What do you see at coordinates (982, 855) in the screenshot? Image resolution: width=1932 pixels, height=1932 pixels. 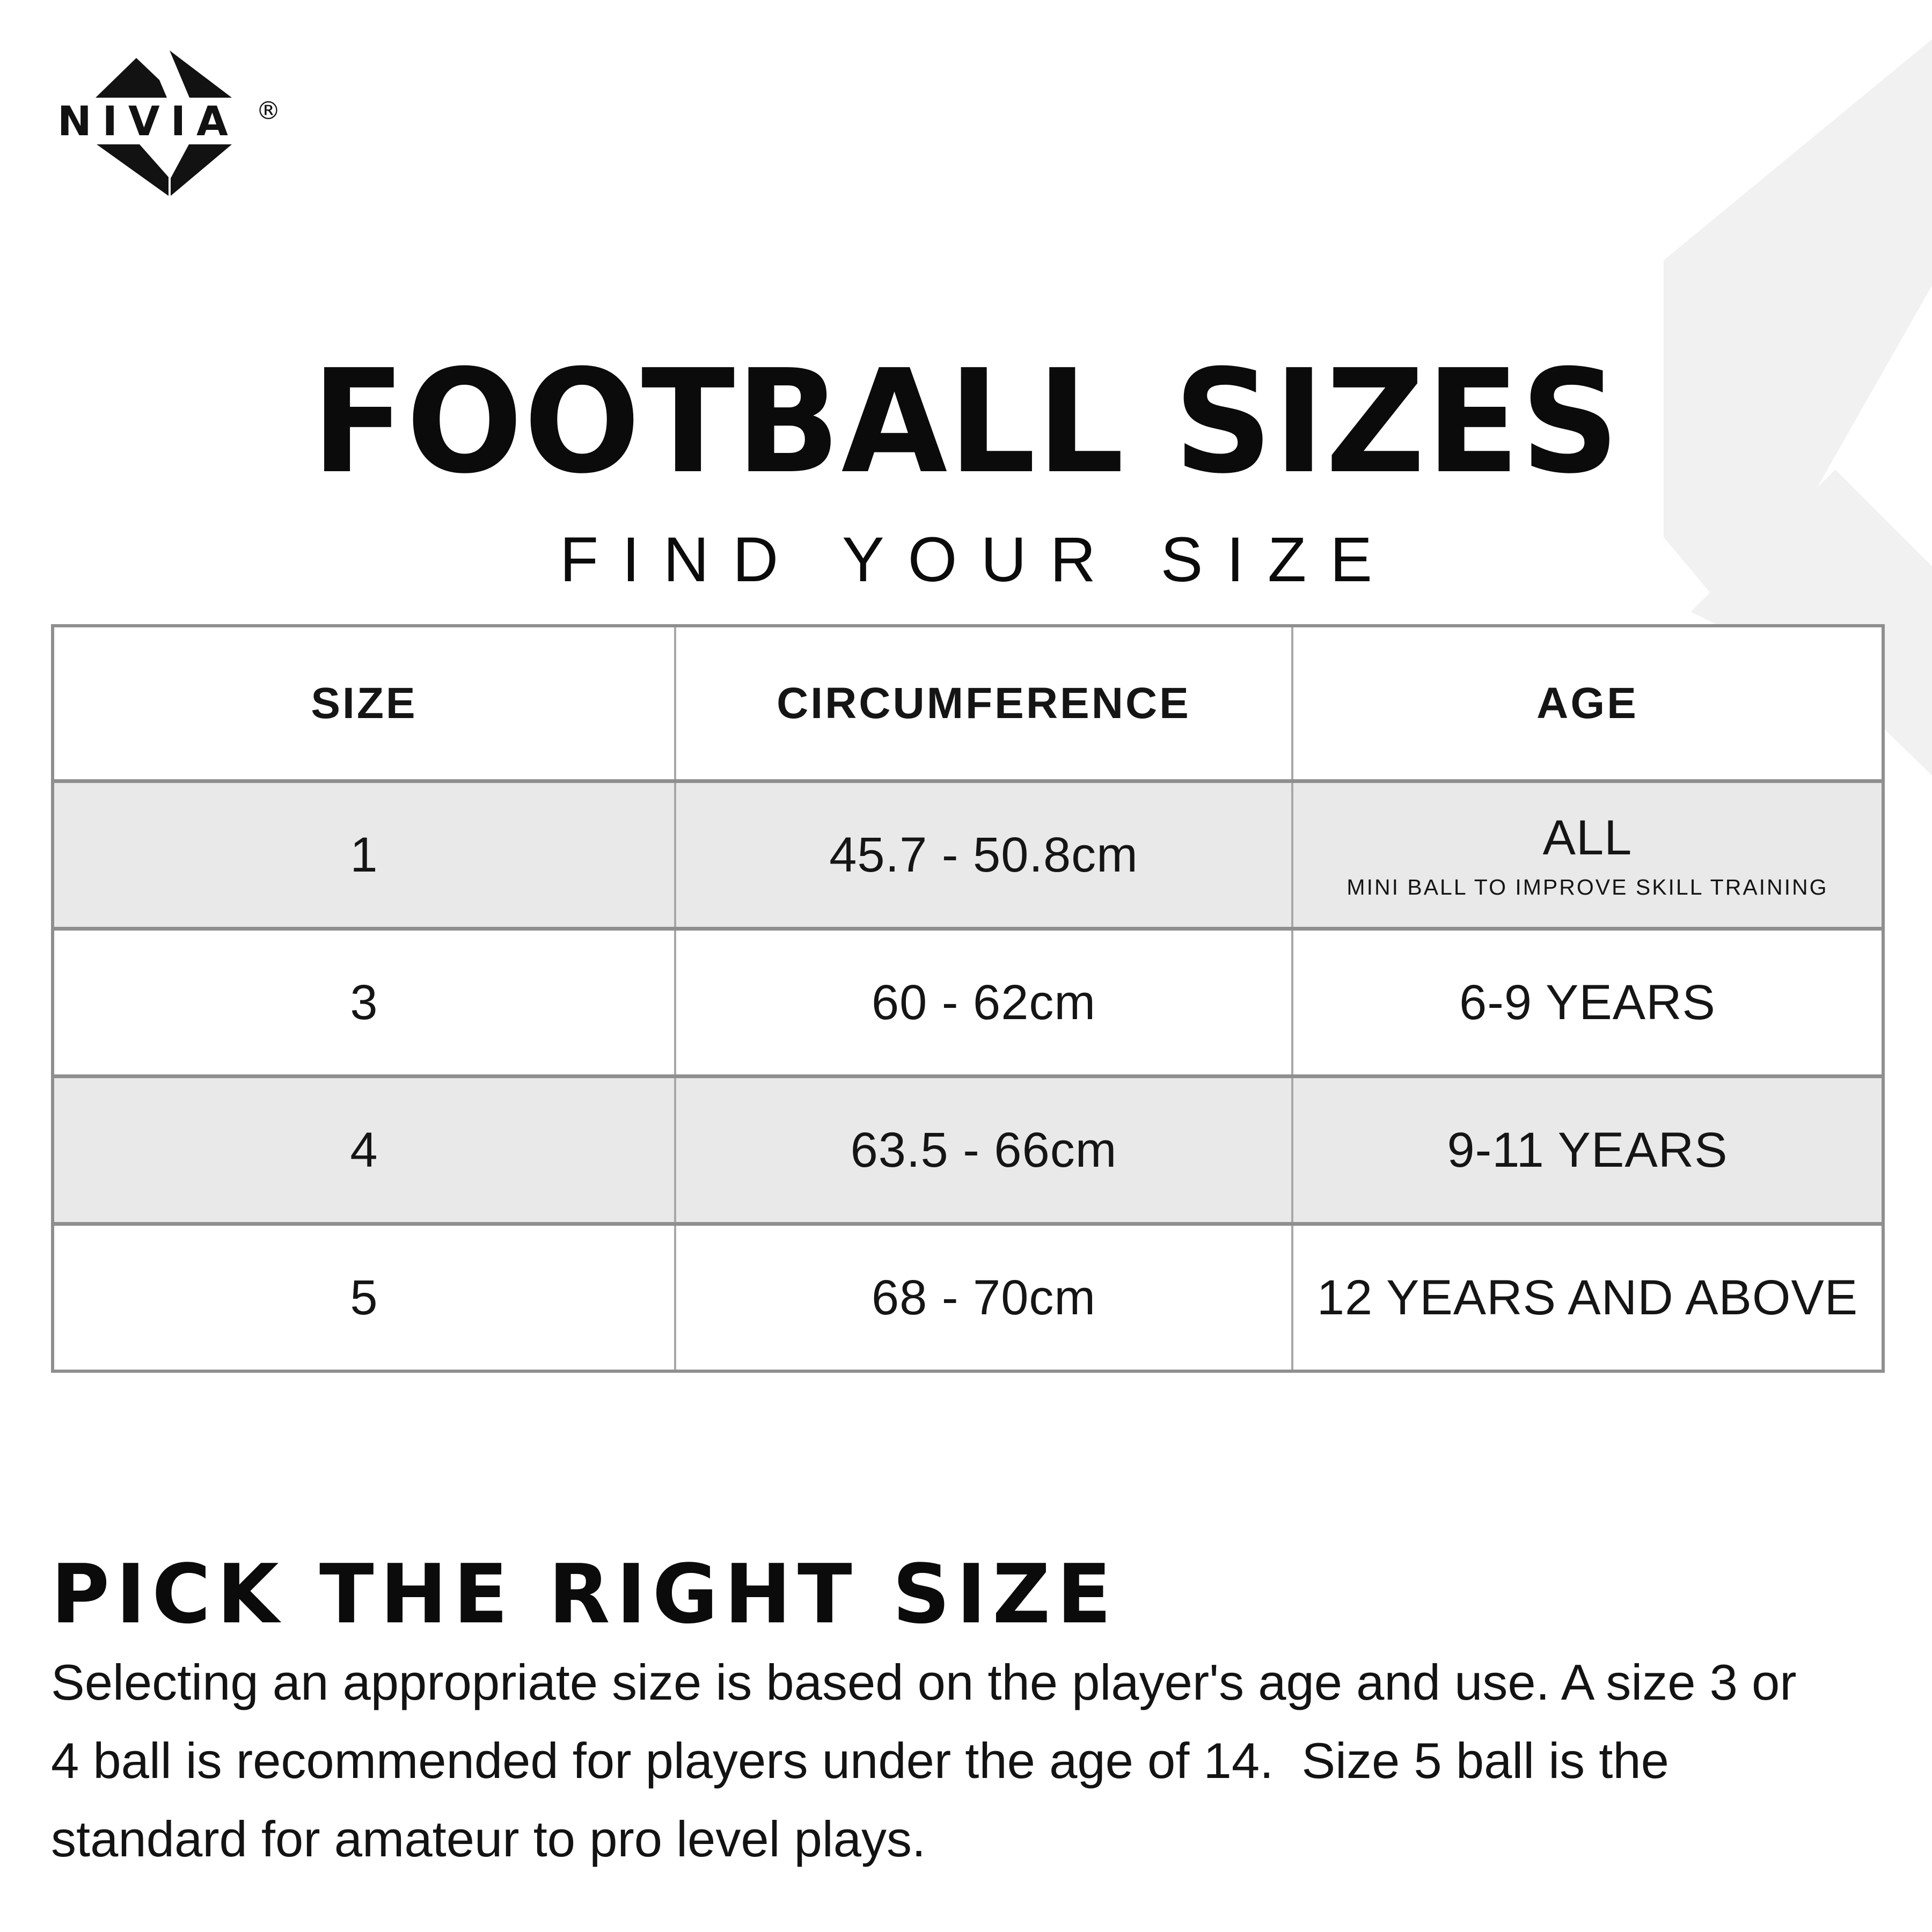 I see `cell-circumference: 45.7 - 50.8cm` at bounding box center [982, 855].